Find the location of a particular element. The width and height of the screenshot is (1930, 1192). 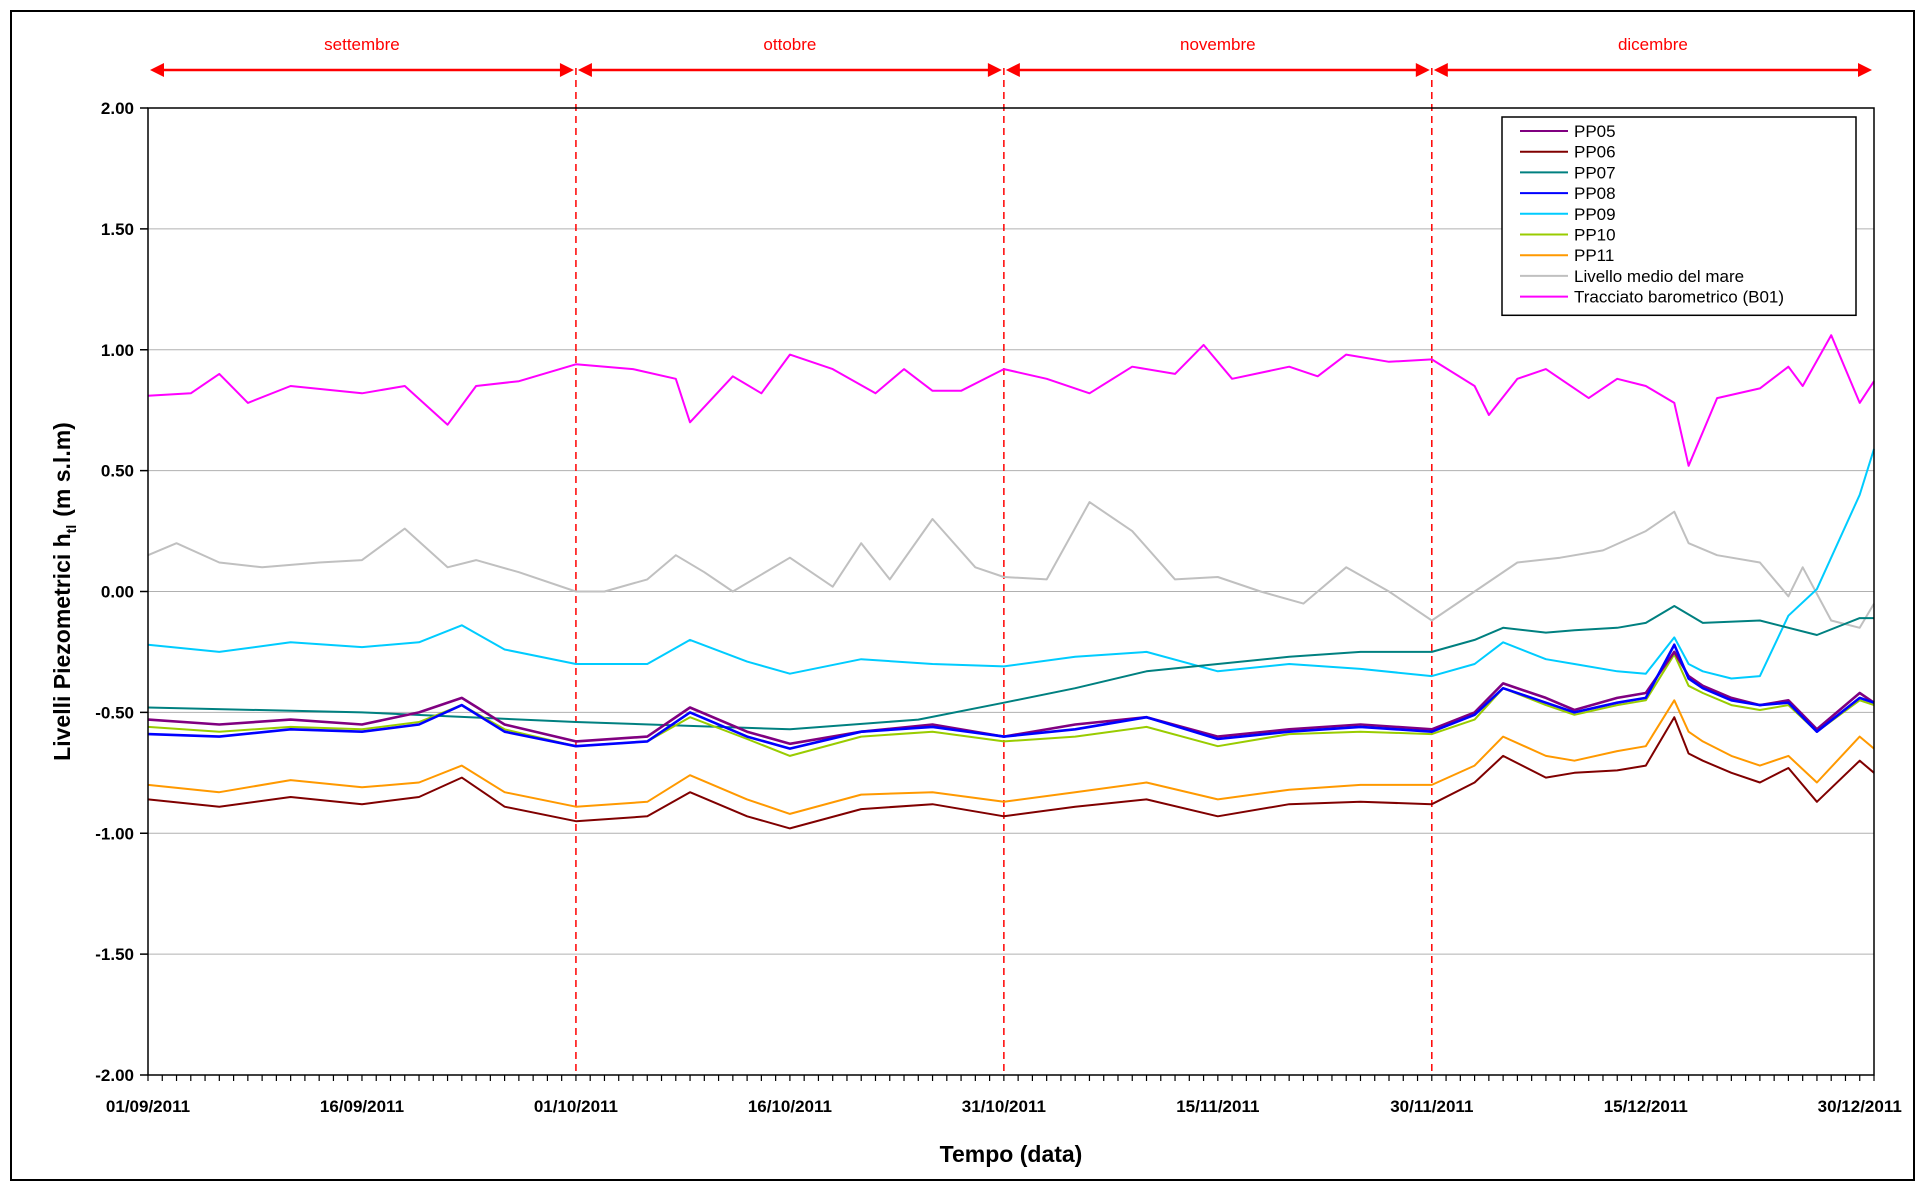

y-tick-label: -0.50 is located at coordinates (114, 712).